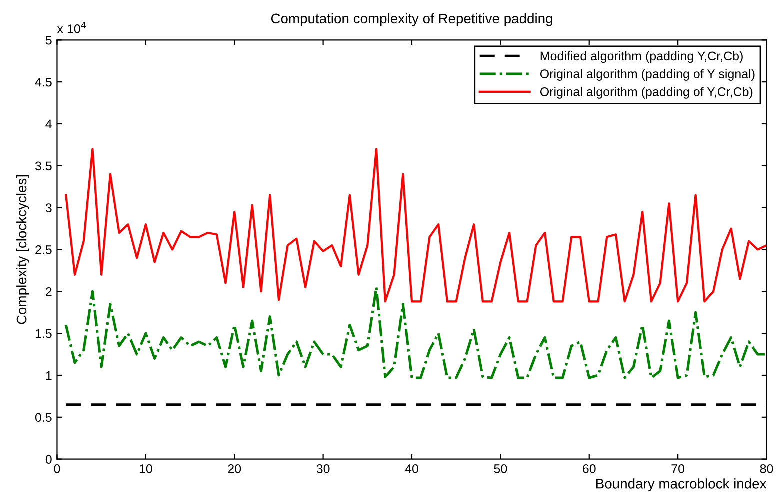  I want to click on x-tick-label: 0, so click(57, 469).